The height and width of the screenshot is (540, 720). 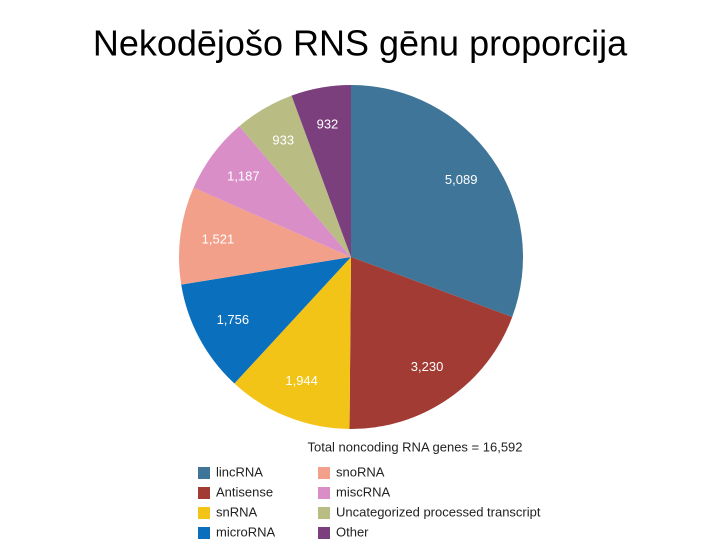 What do you see at coordinates (244, 491) in the screenshot?
I see `legend-label: Antisense` at bounding box center [244, 491].